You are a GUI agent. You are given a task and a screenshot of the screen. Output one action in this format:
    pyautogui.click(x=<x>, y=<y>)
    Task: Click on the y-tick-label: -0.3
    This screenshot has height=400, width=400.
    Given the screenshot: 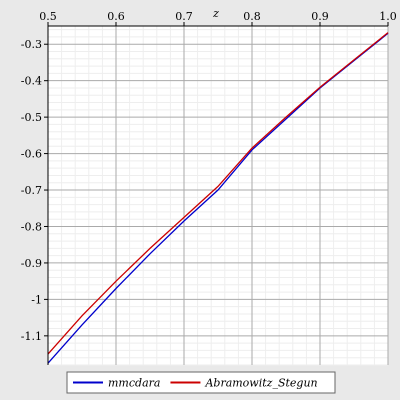 What is the action you would take?
    pyautogui.click(x=31, y=44)
    